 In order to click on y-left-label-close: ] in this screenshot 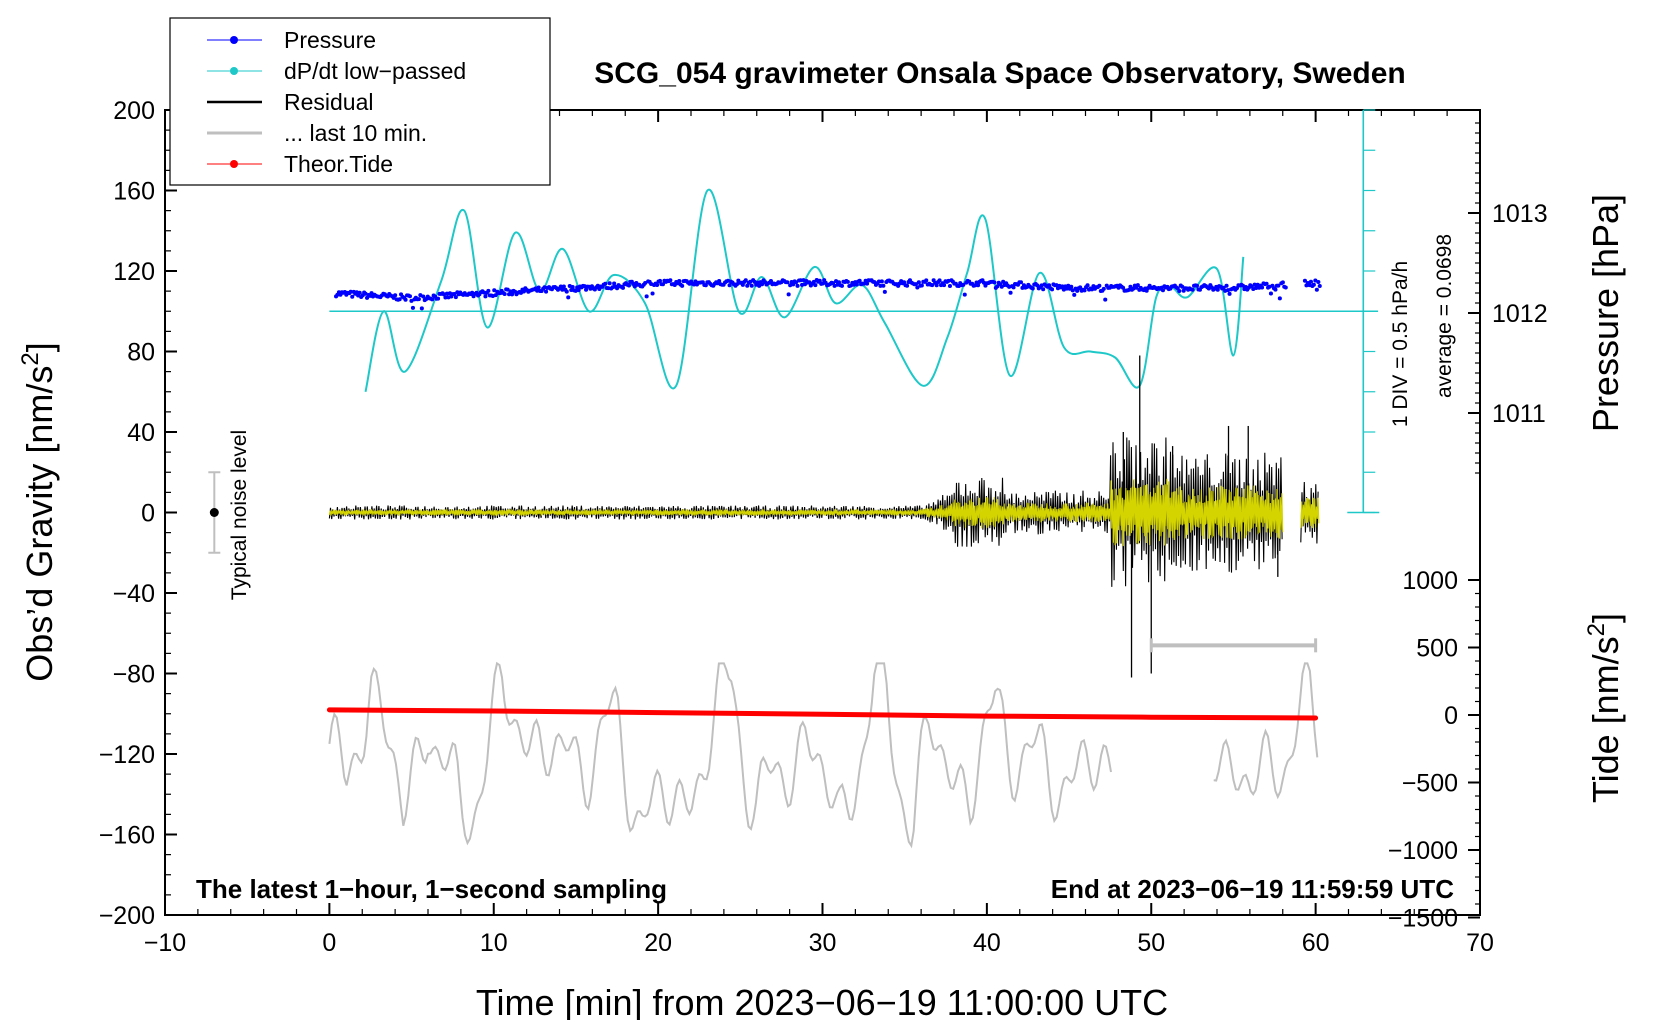, I will do `click(39, 347)`.